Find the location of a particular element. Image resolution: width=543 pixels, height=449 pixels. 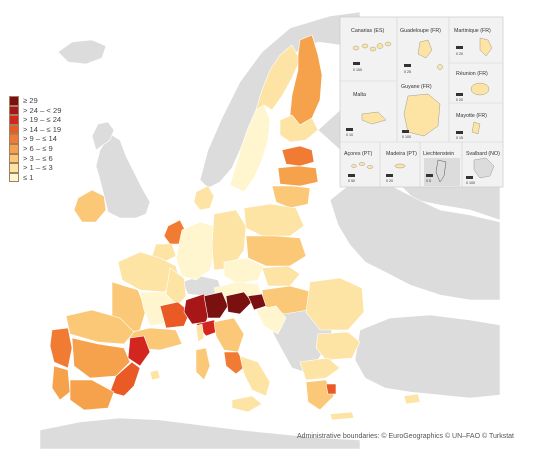

region-spain-north is located at coordinates (100, 327).